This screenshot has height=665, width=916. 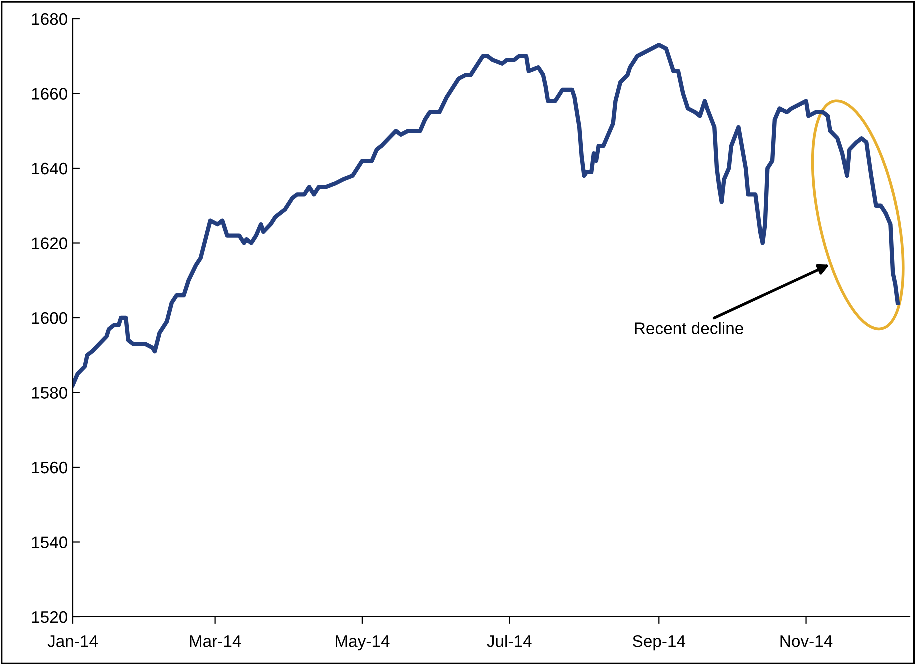 I want to click on x-tick-label: Jul-14, so click(x=509, y=641).